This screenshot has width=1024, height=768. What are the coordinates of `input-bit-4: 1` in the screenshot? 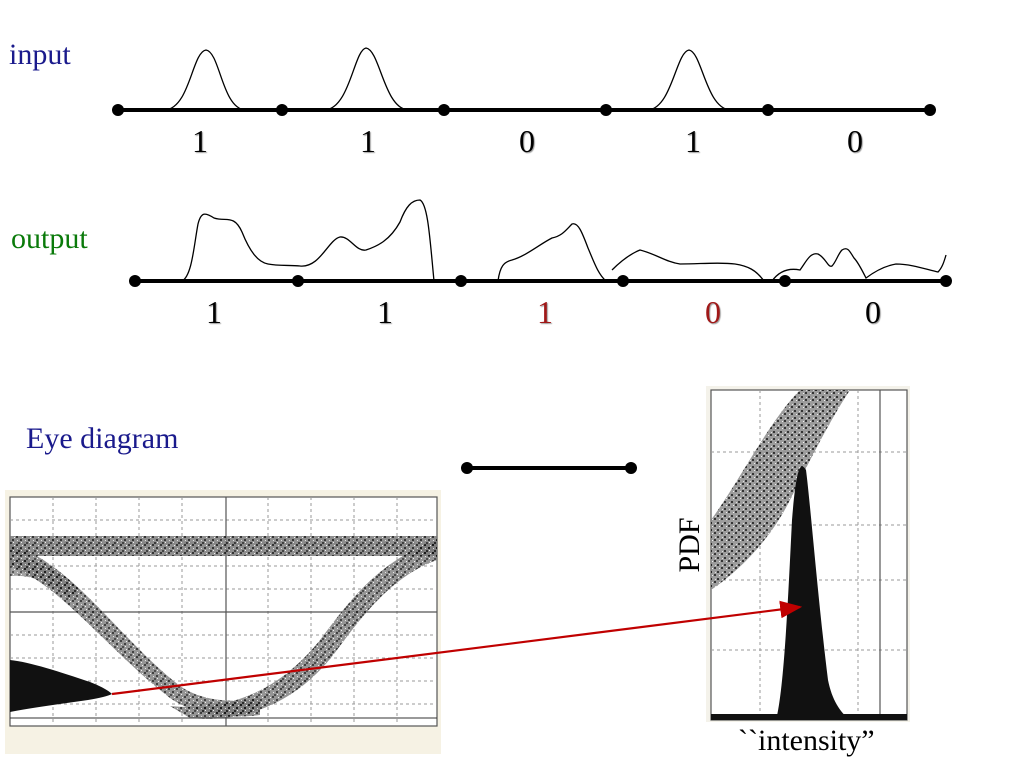 It's located at (693, 141).